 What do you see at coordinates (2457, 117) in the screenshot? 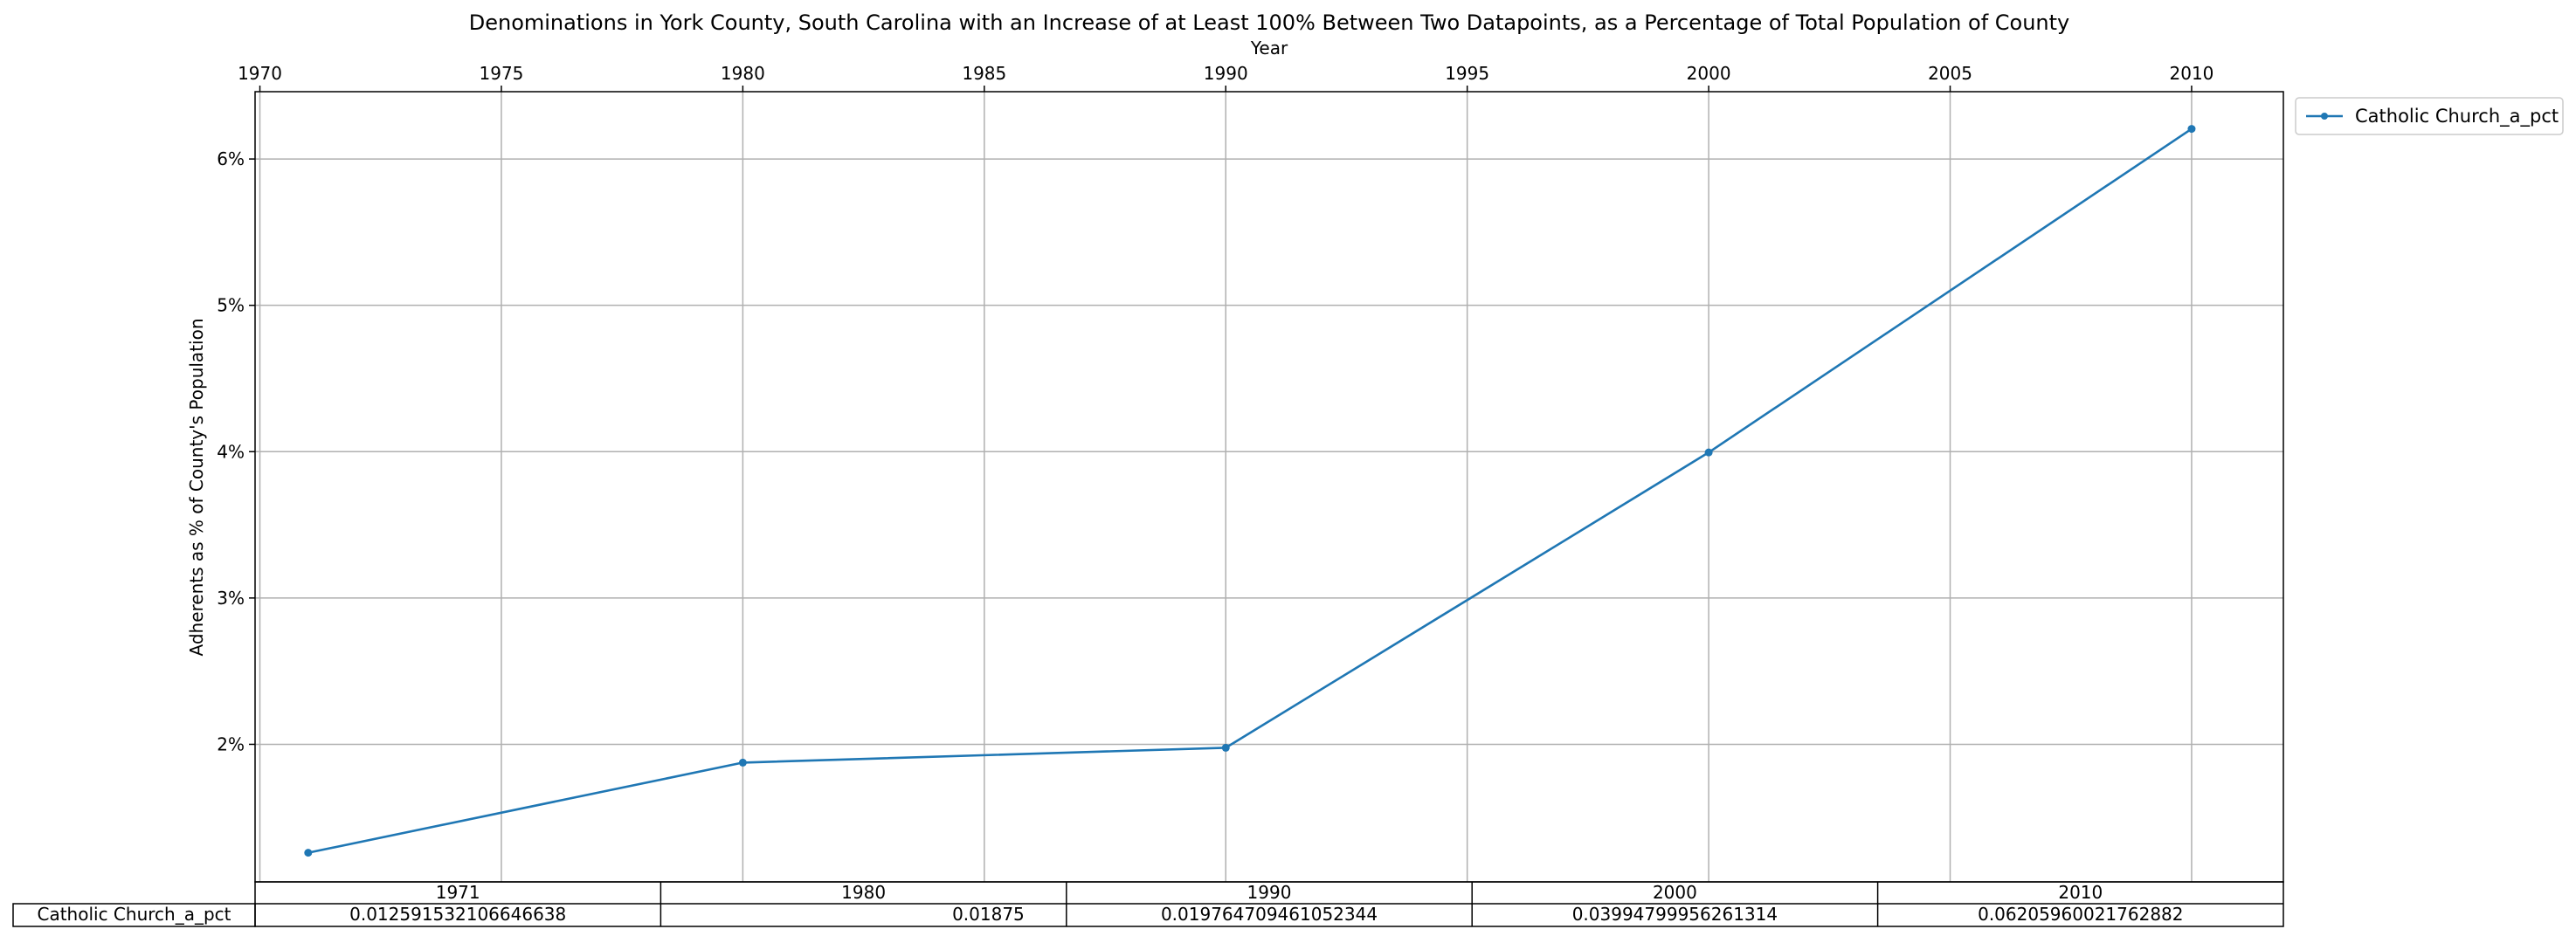
I see `legend-entry-label: Catholic Church_a_pct` at bounding box center [2457, 117].